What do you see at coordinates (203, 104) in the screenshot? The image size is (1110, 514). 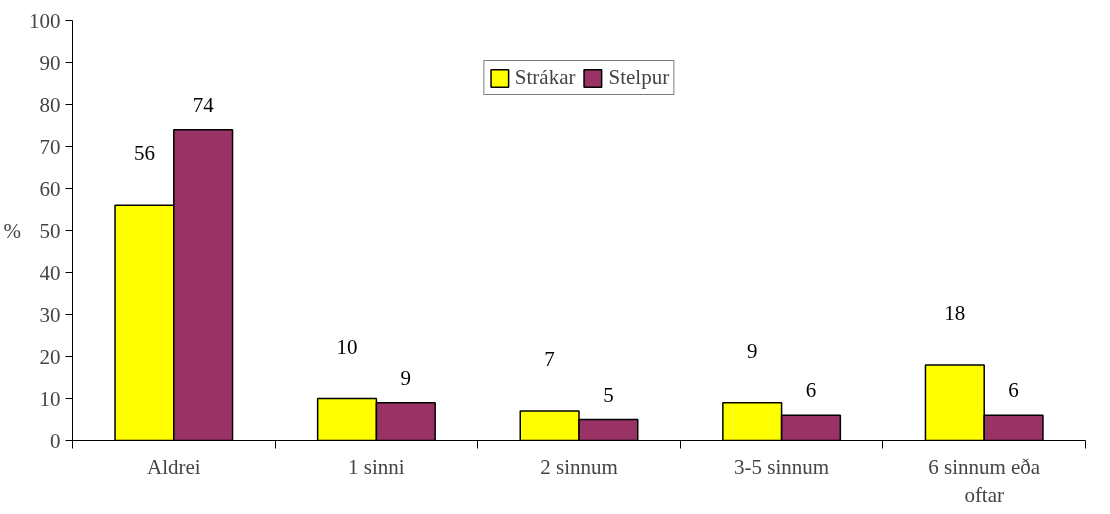 I see `data-label: 74` at bounding box center [203, 104].